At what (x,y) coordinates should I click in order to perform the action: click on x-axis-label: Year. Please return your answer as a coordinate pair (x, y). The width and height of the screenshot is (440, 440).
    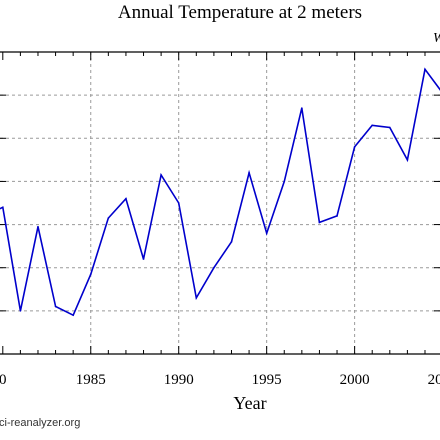
    Looking at the image, I should click on (250, 403).